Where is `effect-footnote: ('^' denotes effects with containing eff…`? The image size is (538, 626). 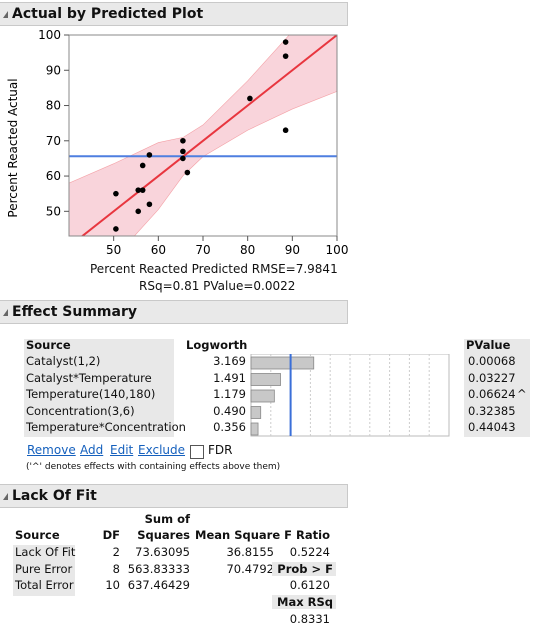
effect-footnote: ('^' denotes effects with containing eff… is located at coordinates (153, 467).